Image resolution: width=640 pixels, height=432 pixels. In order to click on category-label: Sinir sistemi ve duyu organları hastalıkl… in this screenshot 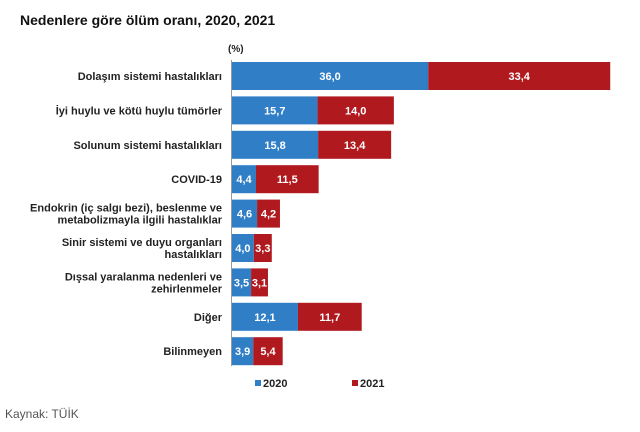, I will do `click(142, 249)`.